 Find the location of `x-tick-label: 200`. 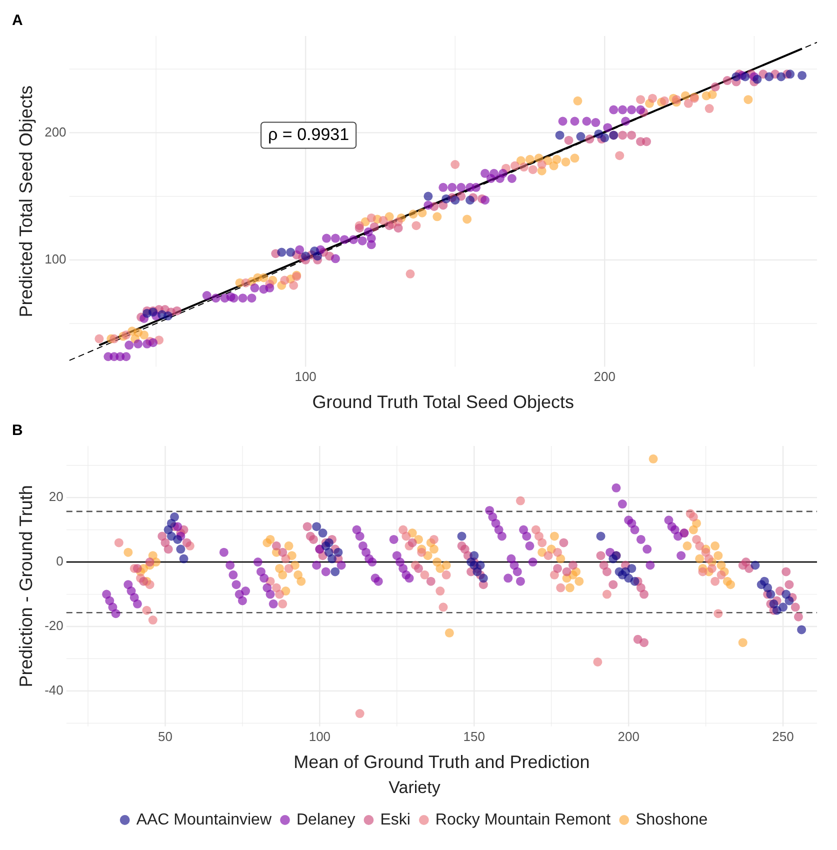

x-tick-label: 200 is located at coordinates (629, 736).